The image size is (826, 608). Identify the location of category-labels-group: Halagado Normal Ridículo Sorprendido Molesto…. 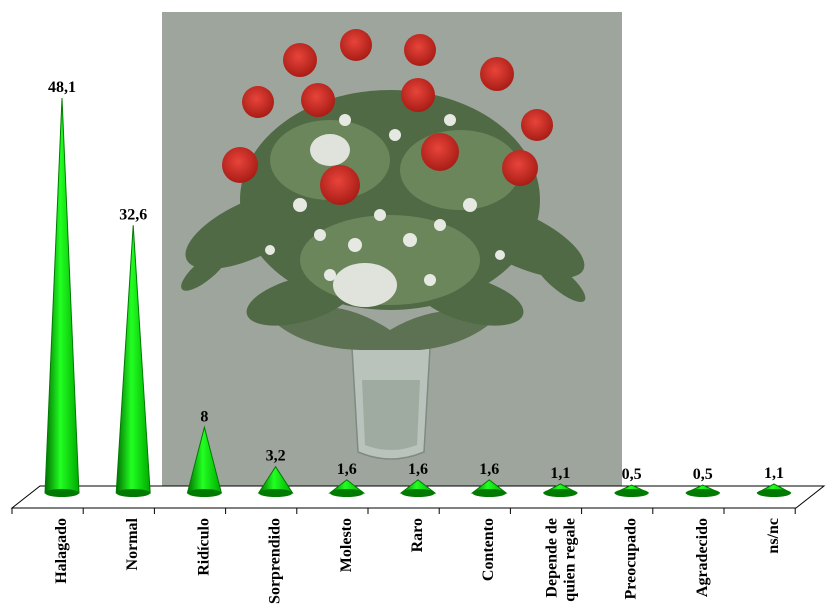
(417, 560).